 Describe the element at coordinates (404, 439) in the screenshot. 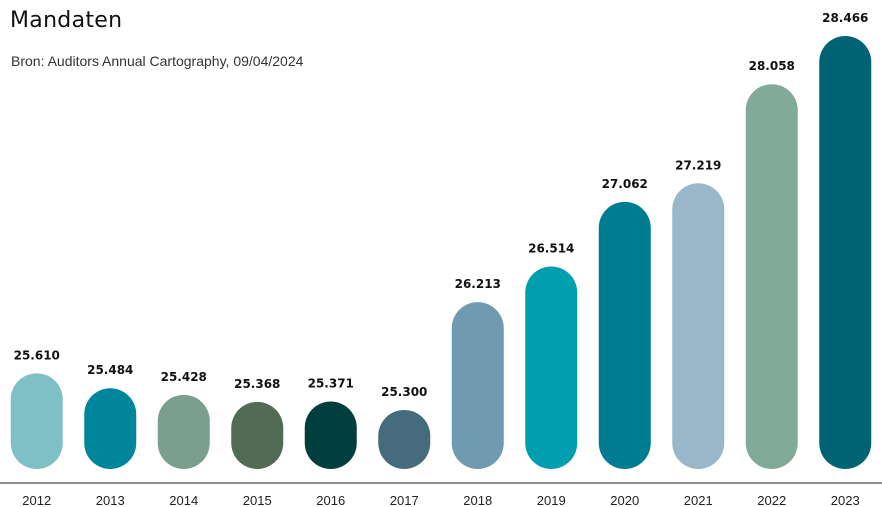

I see `bar-2017` at that location.